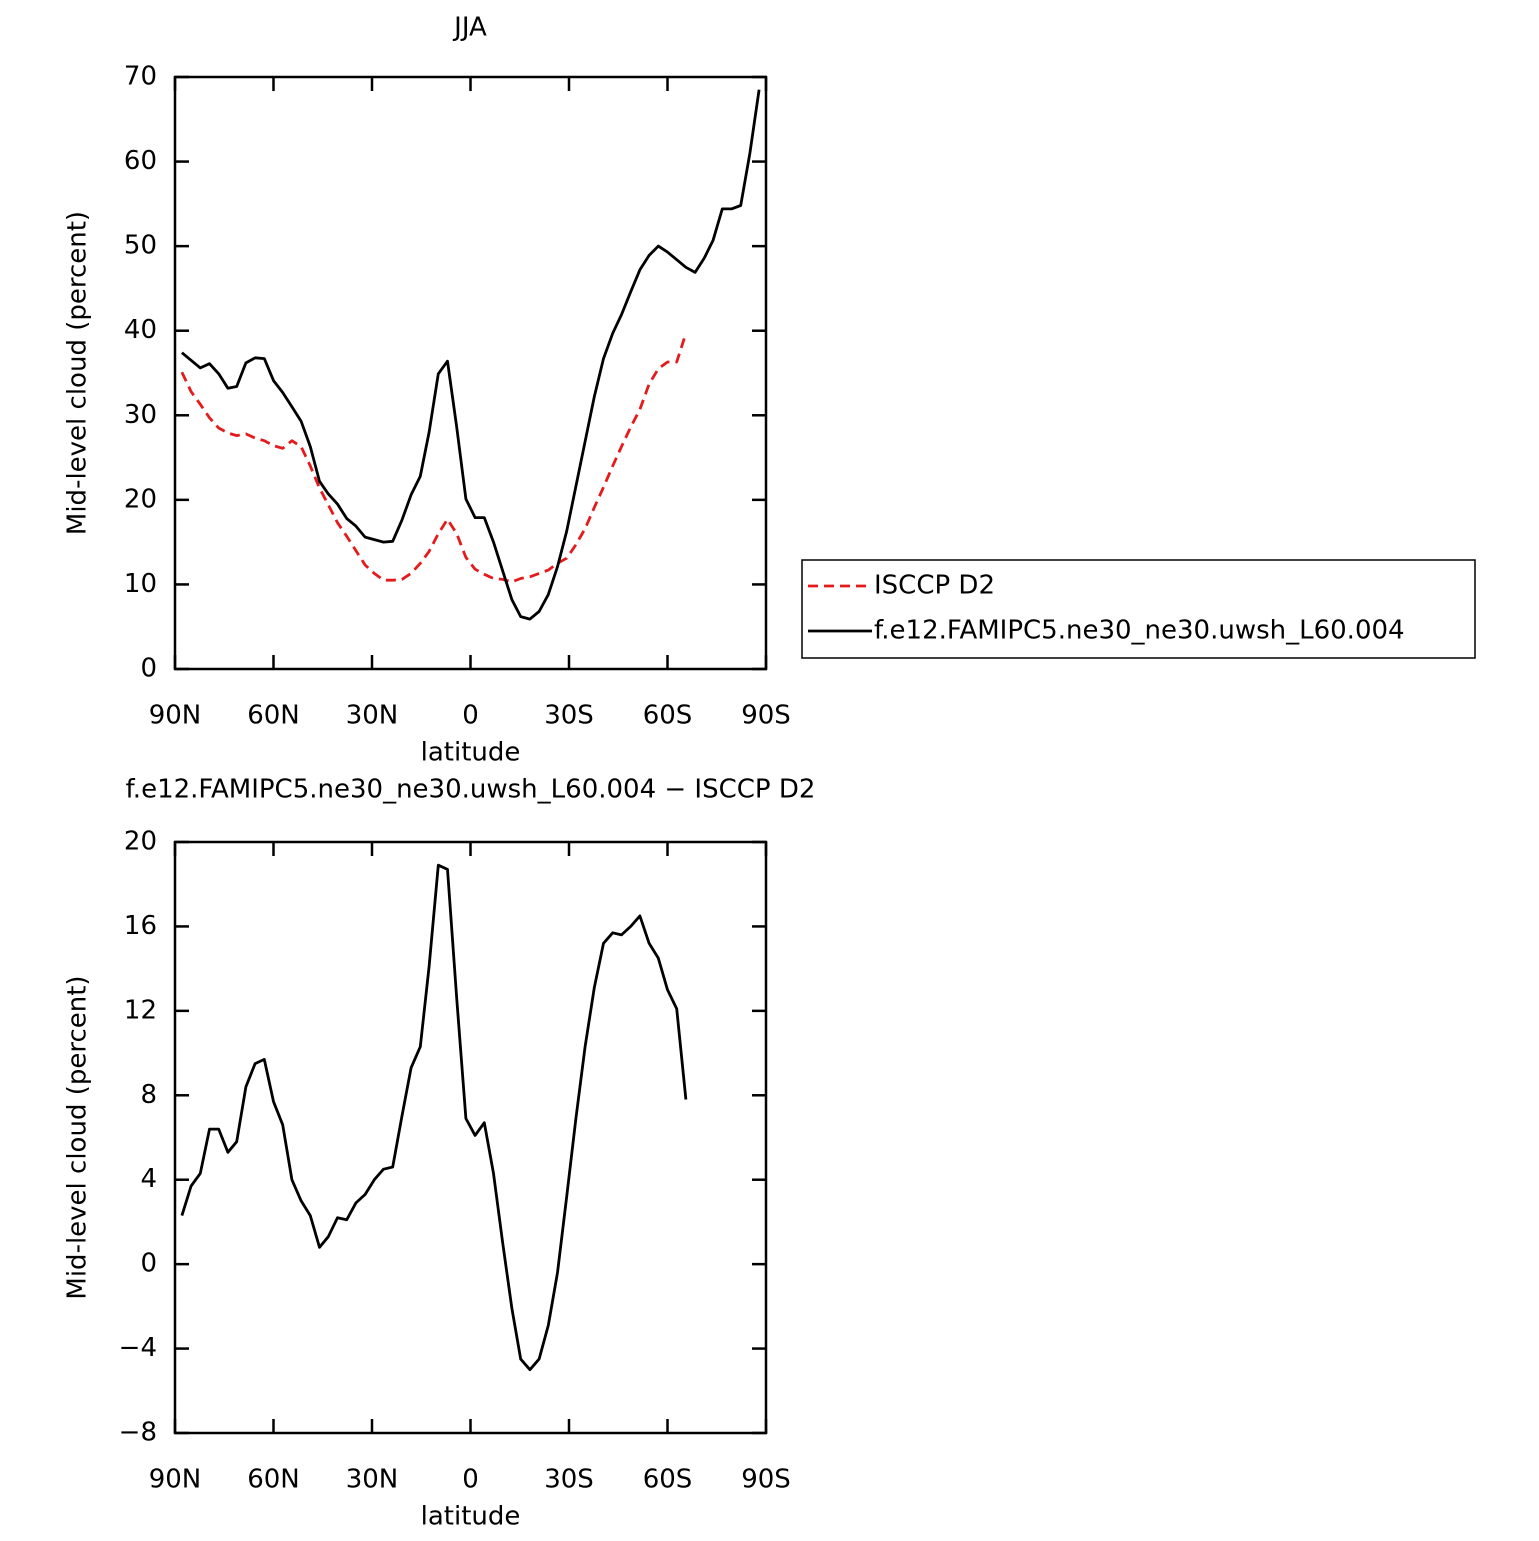 This screenshot has height=1541, width=1539. I want to click on y-tick-label: 12, so click(140, 1010).